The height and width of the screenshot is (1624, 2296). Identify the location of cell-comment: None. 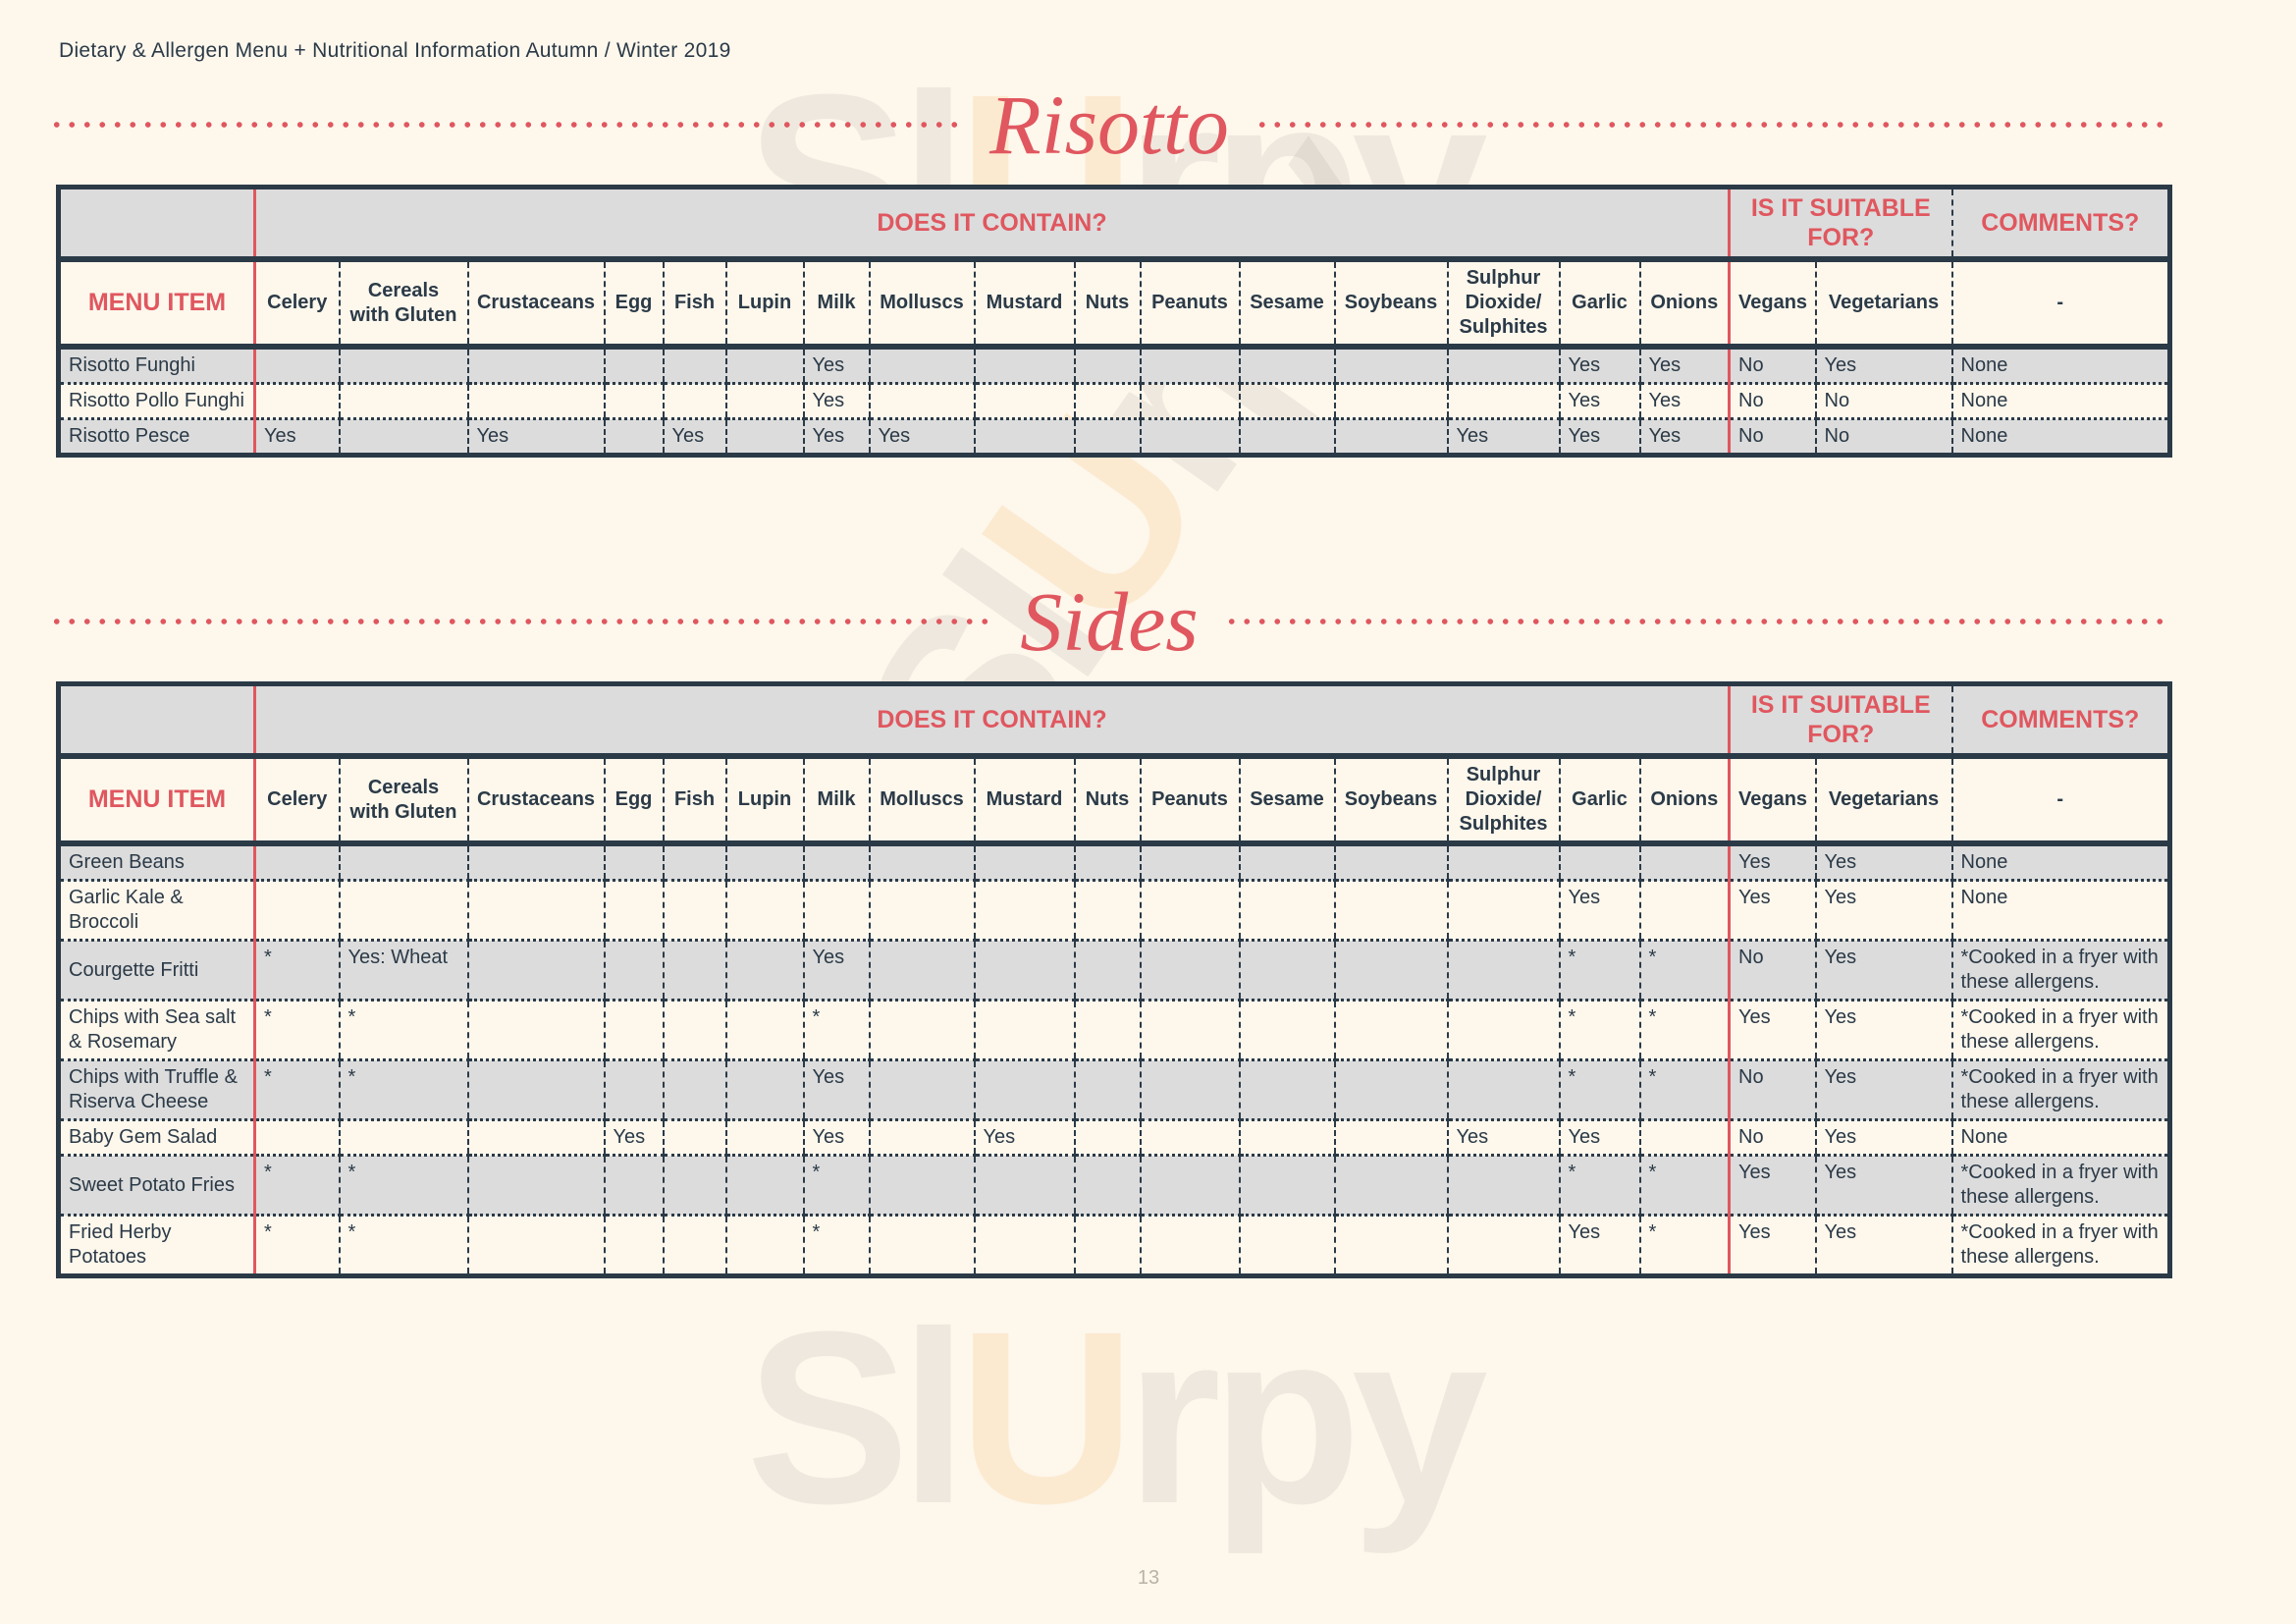
(2060, 437).